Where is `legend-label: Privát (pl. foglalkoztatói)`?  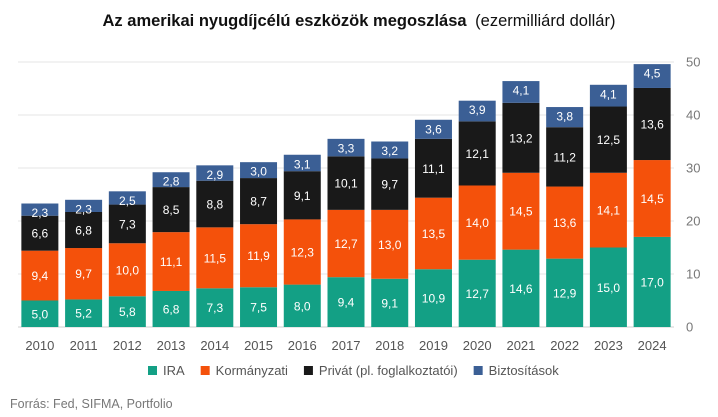
legend-label: Privát (pl. foglalkoztatói) is located at coordinates (388, 370).